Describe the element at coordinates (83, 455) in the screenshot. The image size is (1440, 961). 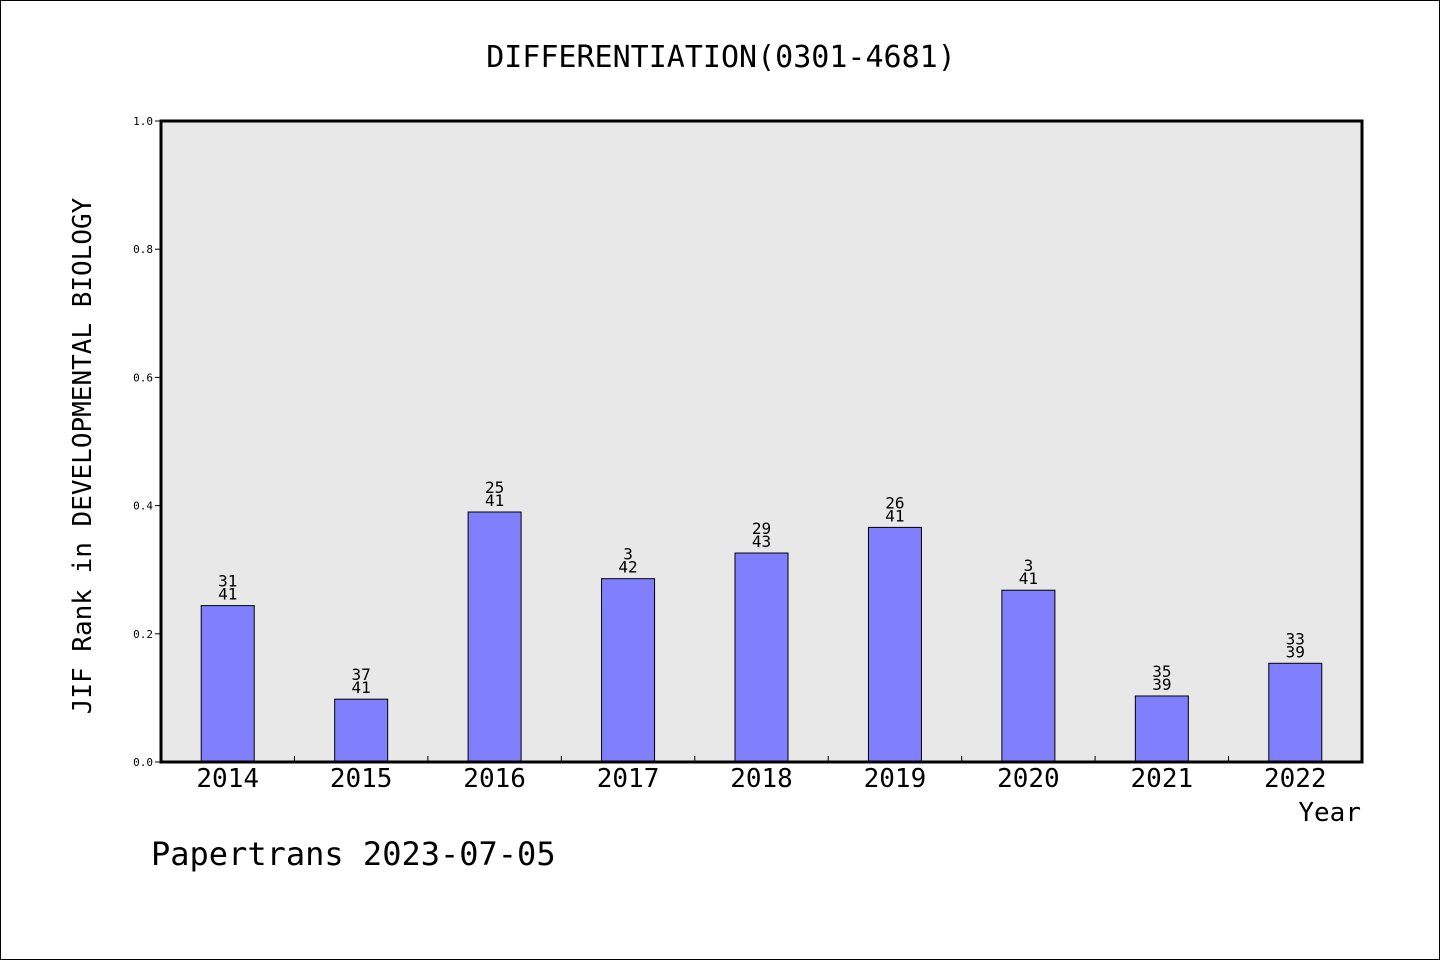
I see `y-axis-title: JIF Rank in DEVELOPMENTAL BIOLOGY` at that location.